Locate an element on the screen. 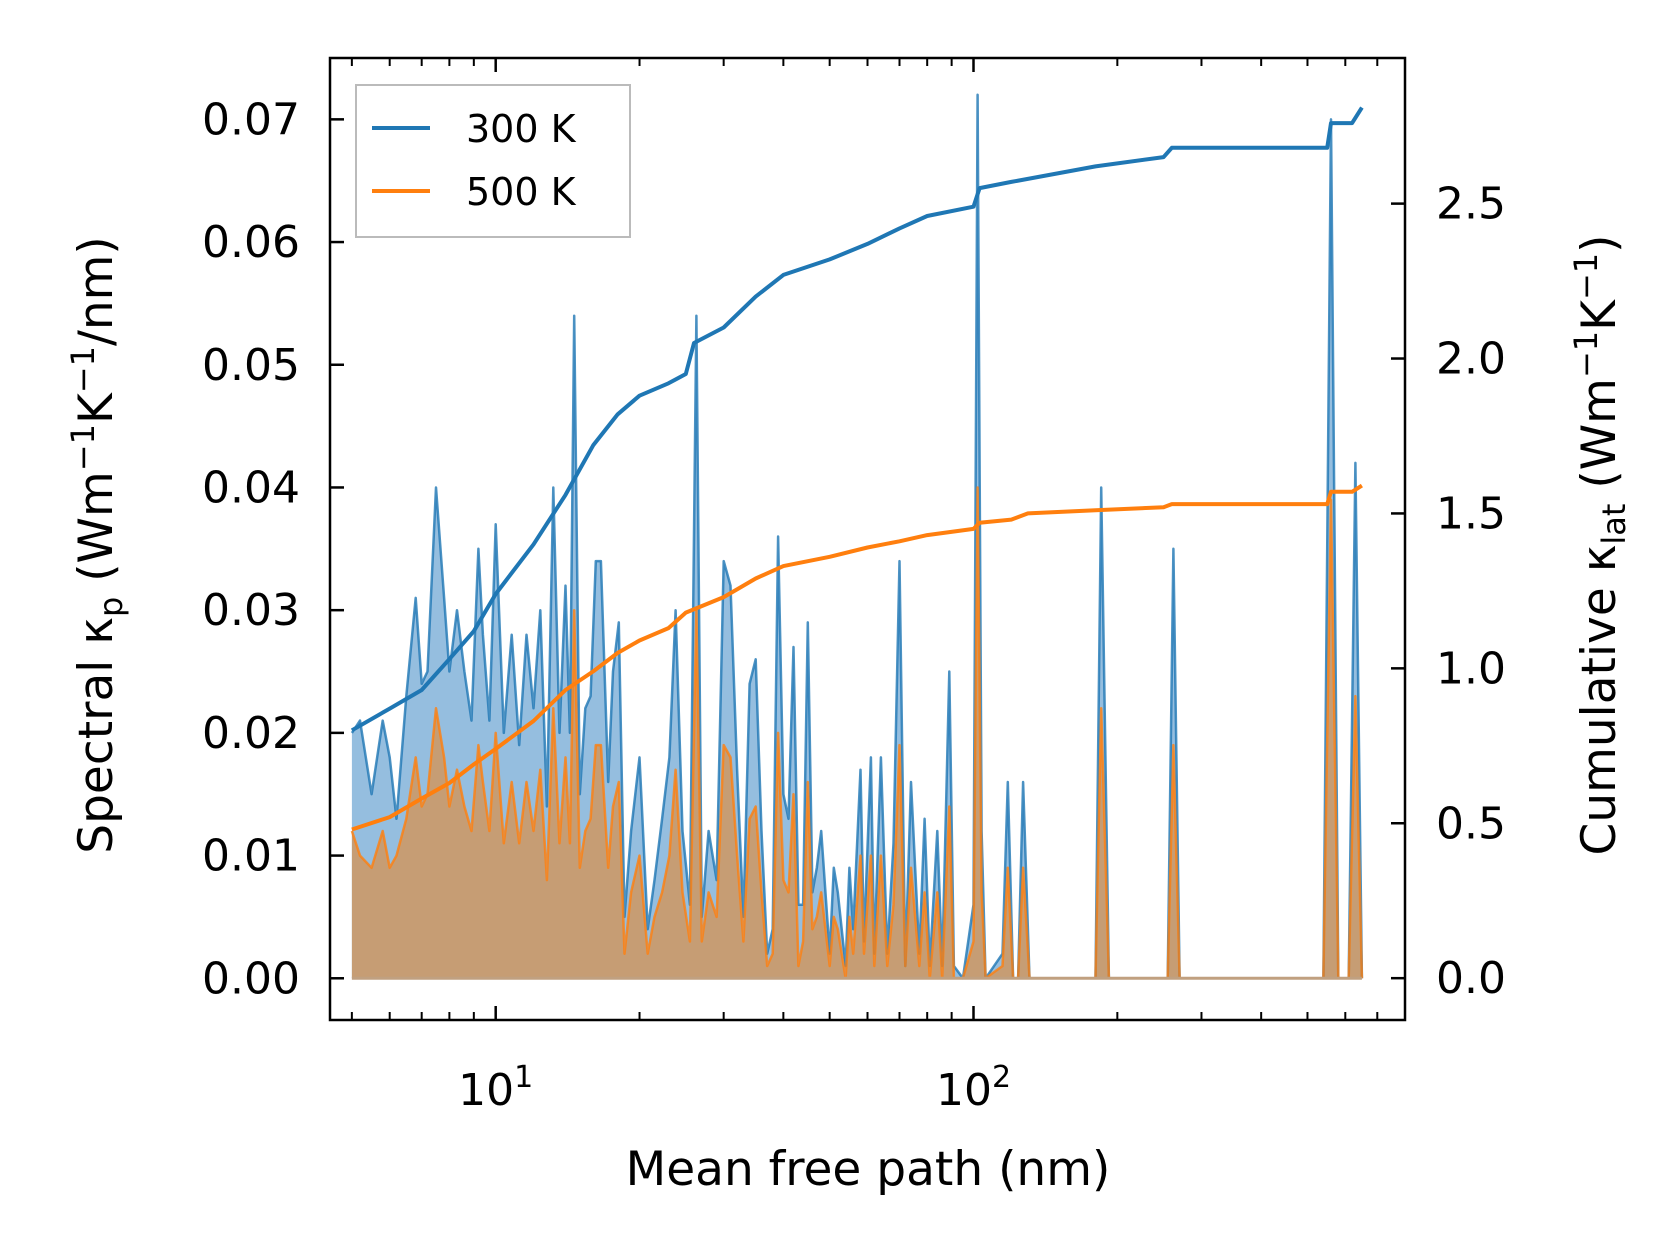 This screenshot has height=1254, width=1679. x-tick-label: 10¹ is located at coordinates (495, 1088).